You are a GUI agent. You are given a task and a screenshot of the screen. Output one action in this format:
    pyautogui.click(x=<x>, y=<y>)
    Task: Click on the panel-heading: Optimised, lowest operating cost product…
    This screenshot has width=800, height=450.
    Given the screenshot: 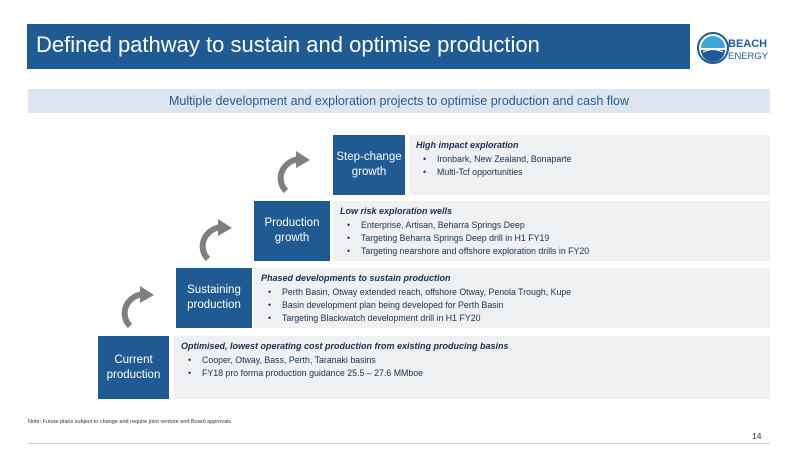 What is the action you would take?
    pyautogui.click(x=345, y=346)
    